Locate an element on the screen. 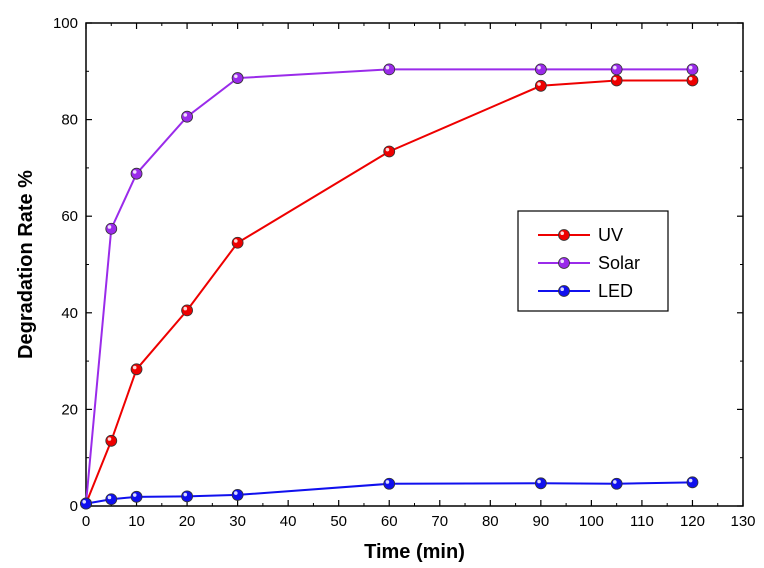  legend-box is located at coordinates (593, 261).